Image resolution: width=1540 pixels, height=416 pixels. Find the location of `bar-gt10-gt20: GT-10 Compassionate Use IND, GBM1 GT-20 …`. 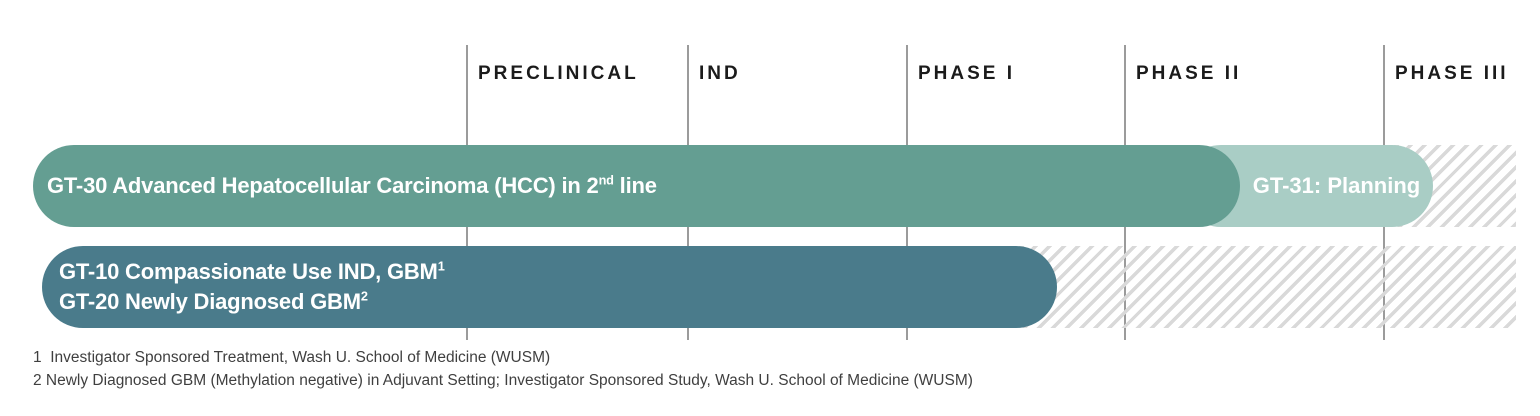

bar-gt10-gt20: GT-10 Compassionate Use IND, GBM1 GT-20 … is located at coordinates (549, 287).